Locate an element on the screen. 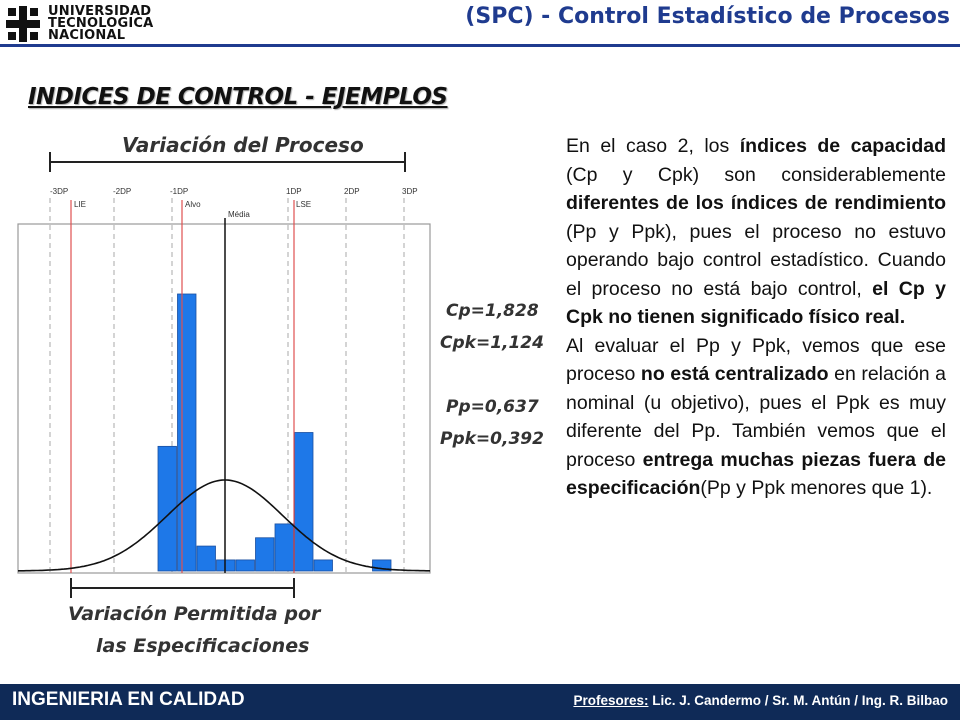 Image resolution: width=960 pixels, height=720 pixels. spec-labels: LIE Alvo LSE Média is located at coordinates (192, 209).